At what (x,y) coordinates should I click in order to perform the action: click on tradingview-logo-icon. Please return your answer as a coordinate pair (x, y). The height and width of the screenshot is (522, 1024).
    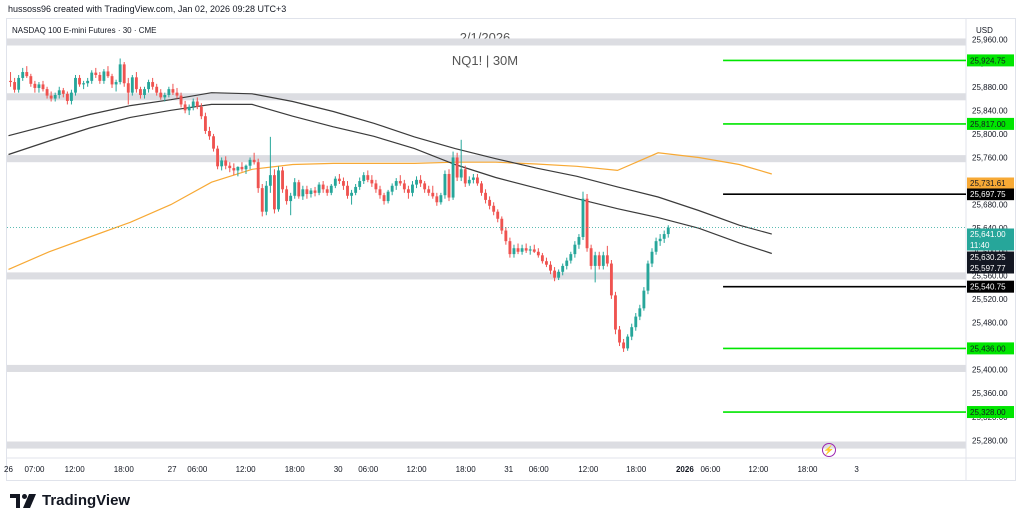
    Looking at the image, I should click on (23, 500).